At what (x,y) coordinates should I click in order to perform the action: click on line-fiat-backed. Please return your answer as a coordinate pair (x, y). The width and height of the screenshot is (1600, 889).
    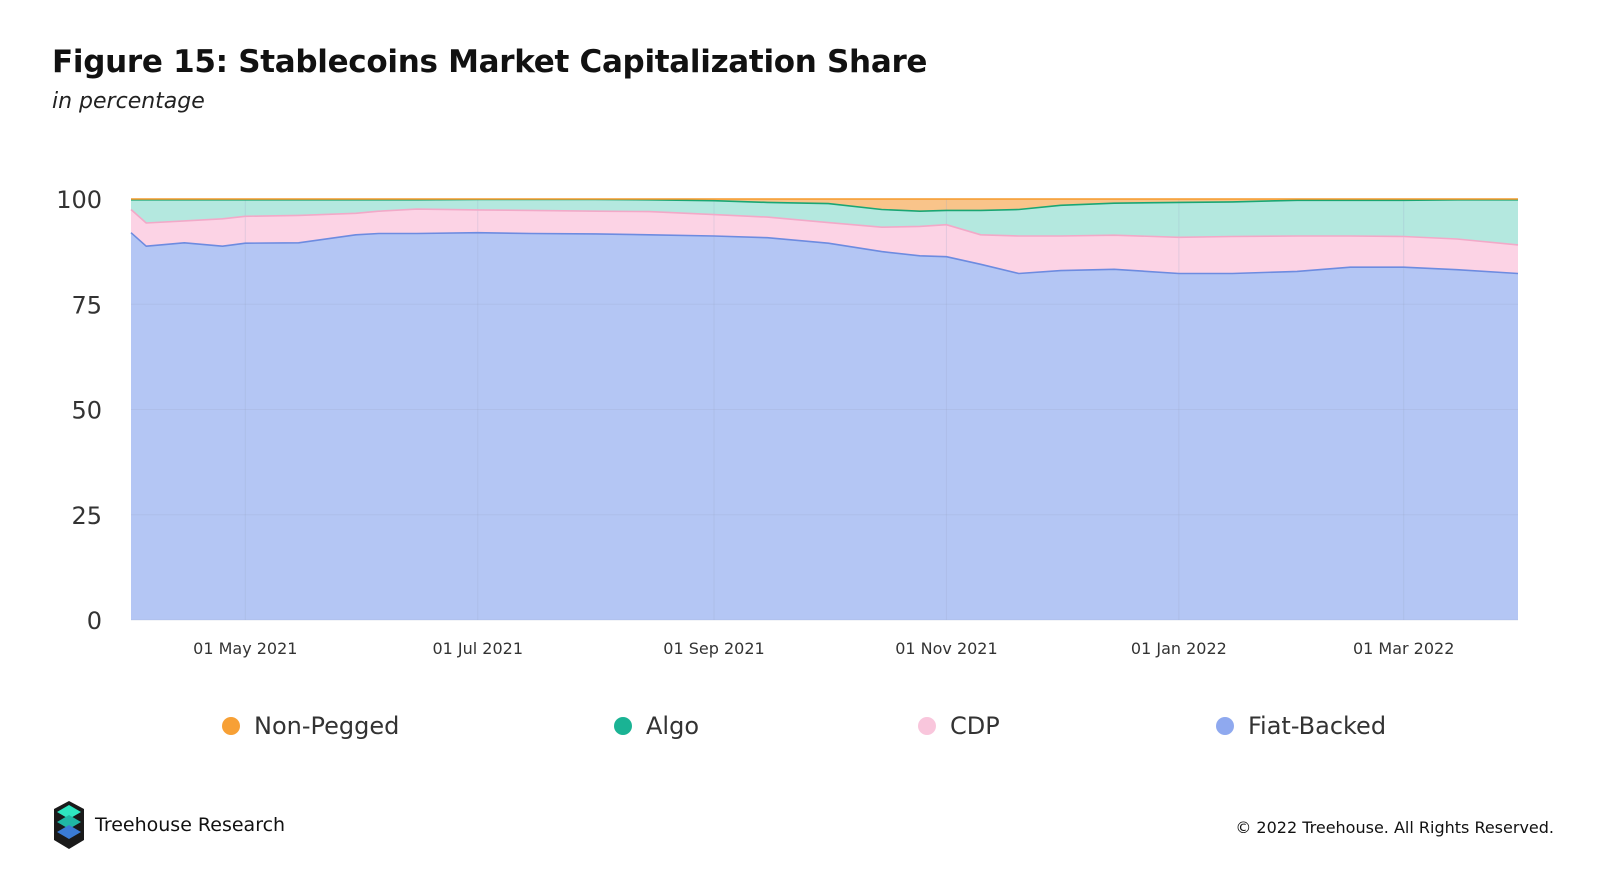
    Looking at the image, I should click on (824, 253).